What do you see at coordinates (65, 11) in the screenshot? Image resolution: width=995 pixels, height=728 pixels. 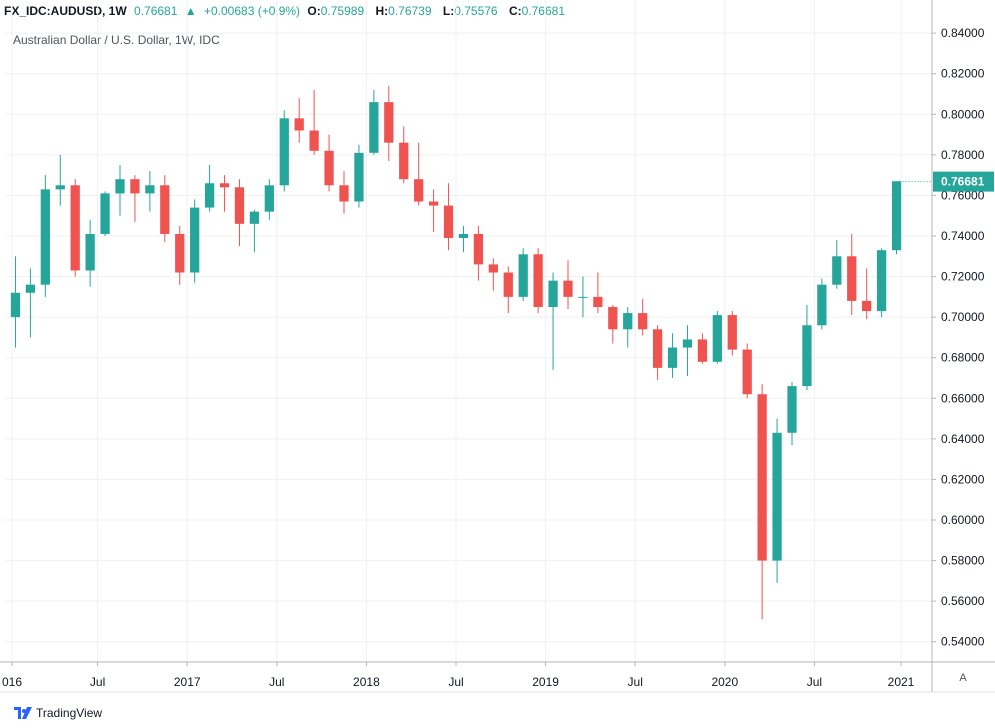 I see `symbol-title: FX_IDC:AUDUSD, 1W` at bounding box center [65, 11].